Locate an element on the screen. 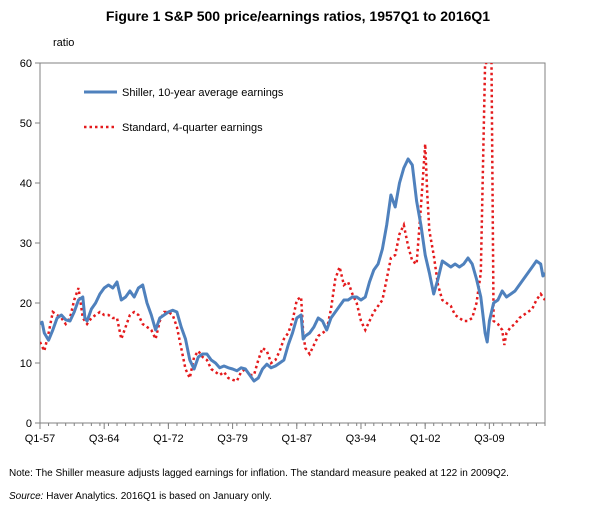 Image resolution: width=596 pixels, height=511 pixels. x-tick-label: Q3-94 is located at coordinates (361, 439).